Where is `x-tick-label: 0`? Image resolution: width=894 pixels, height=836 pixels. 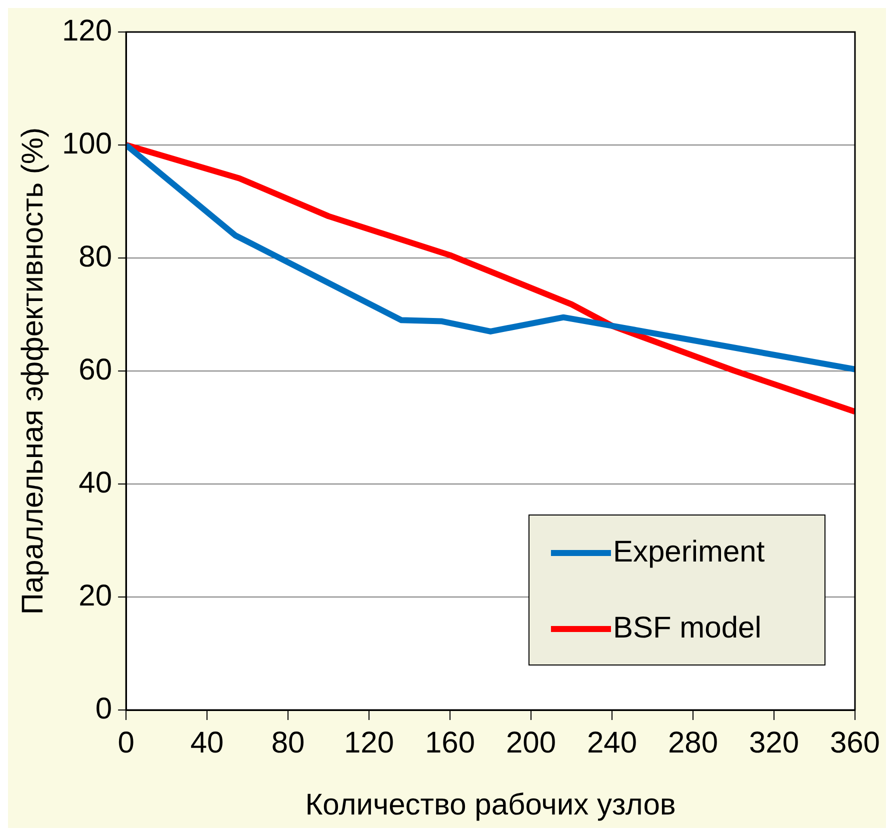
x-tick-label: 0 is located at coordinates (126, 743).